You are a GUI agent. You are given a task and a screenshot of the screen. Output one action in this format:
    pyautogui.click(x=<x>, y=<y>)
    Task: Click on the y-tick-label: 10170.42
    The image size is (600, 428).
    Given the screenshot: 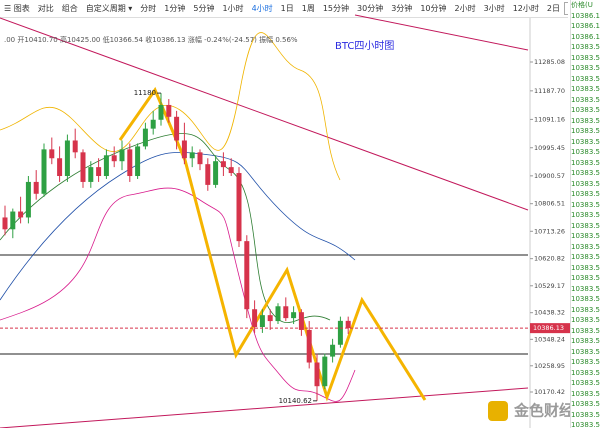 What is the action you would take?
    pyautogui.click(x=549, y=392)
    